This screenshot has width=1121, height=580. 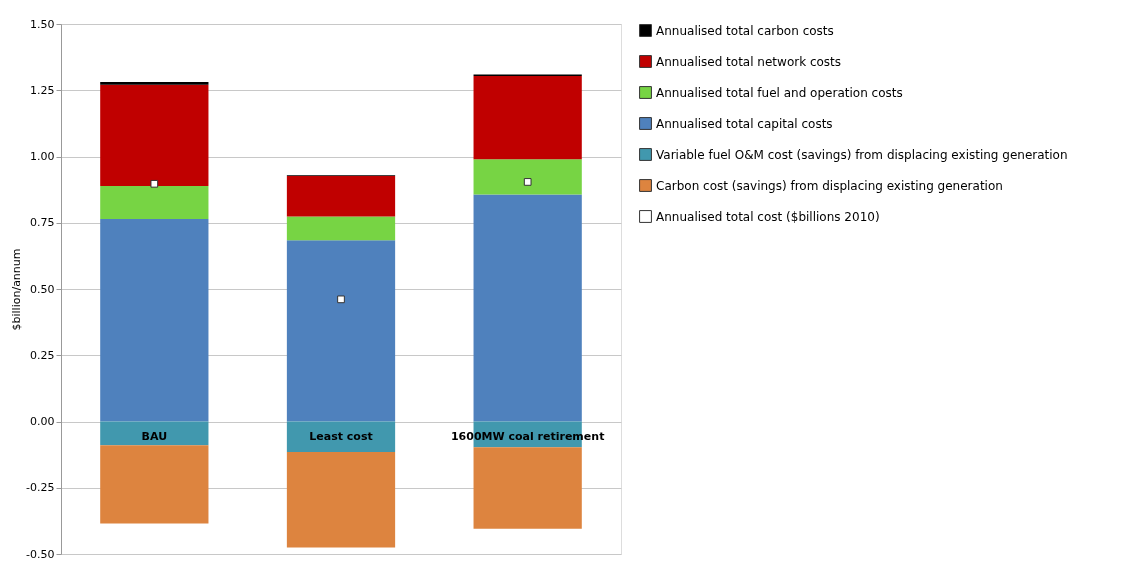 I want to click on x-tick-label: BAU, so click(x=154, y=436).